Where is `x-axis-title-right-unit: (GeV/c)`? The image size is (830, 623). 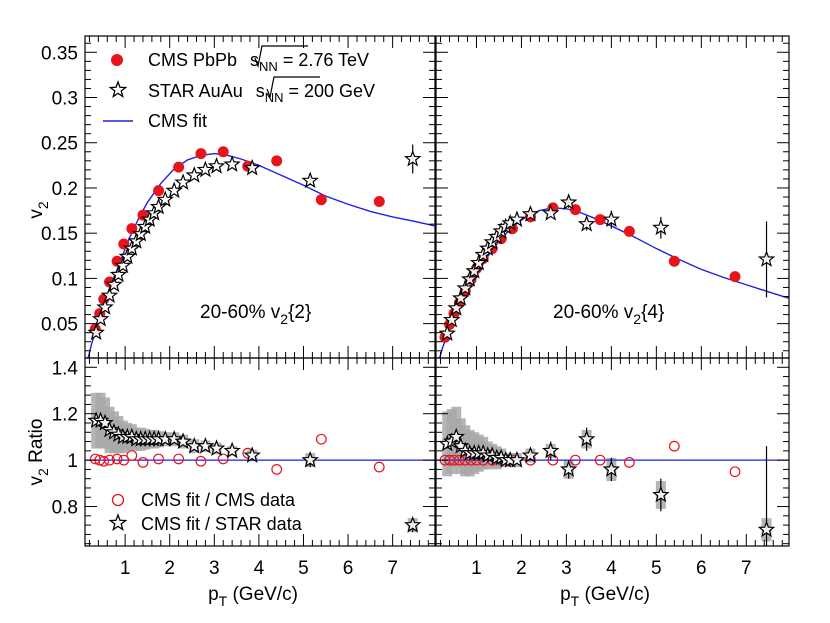
x-axis-title-right-unit: (GeV/c) is located at coordinates (614, 594).